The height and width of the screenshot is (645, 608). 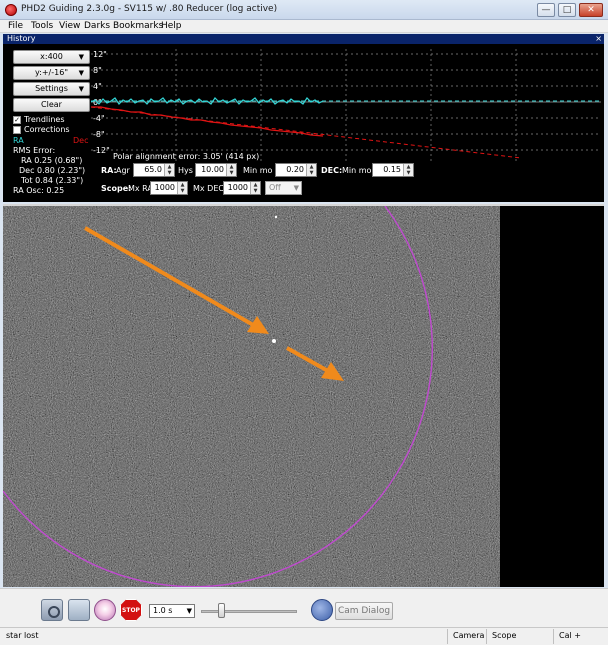 What do you see at coordinates (16, 26) in the screenshot?
I see `menu-file: File` at bounding box center [16, 26].